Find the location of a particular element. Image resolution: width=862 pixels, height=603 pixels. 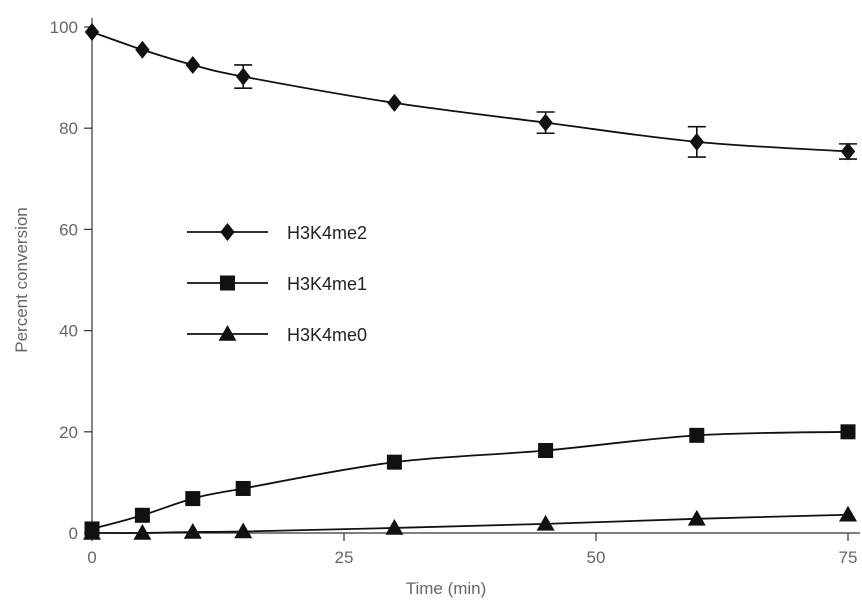

legend-label-h3k4me0: H3K4me0 is located at coordinates (327, 335).